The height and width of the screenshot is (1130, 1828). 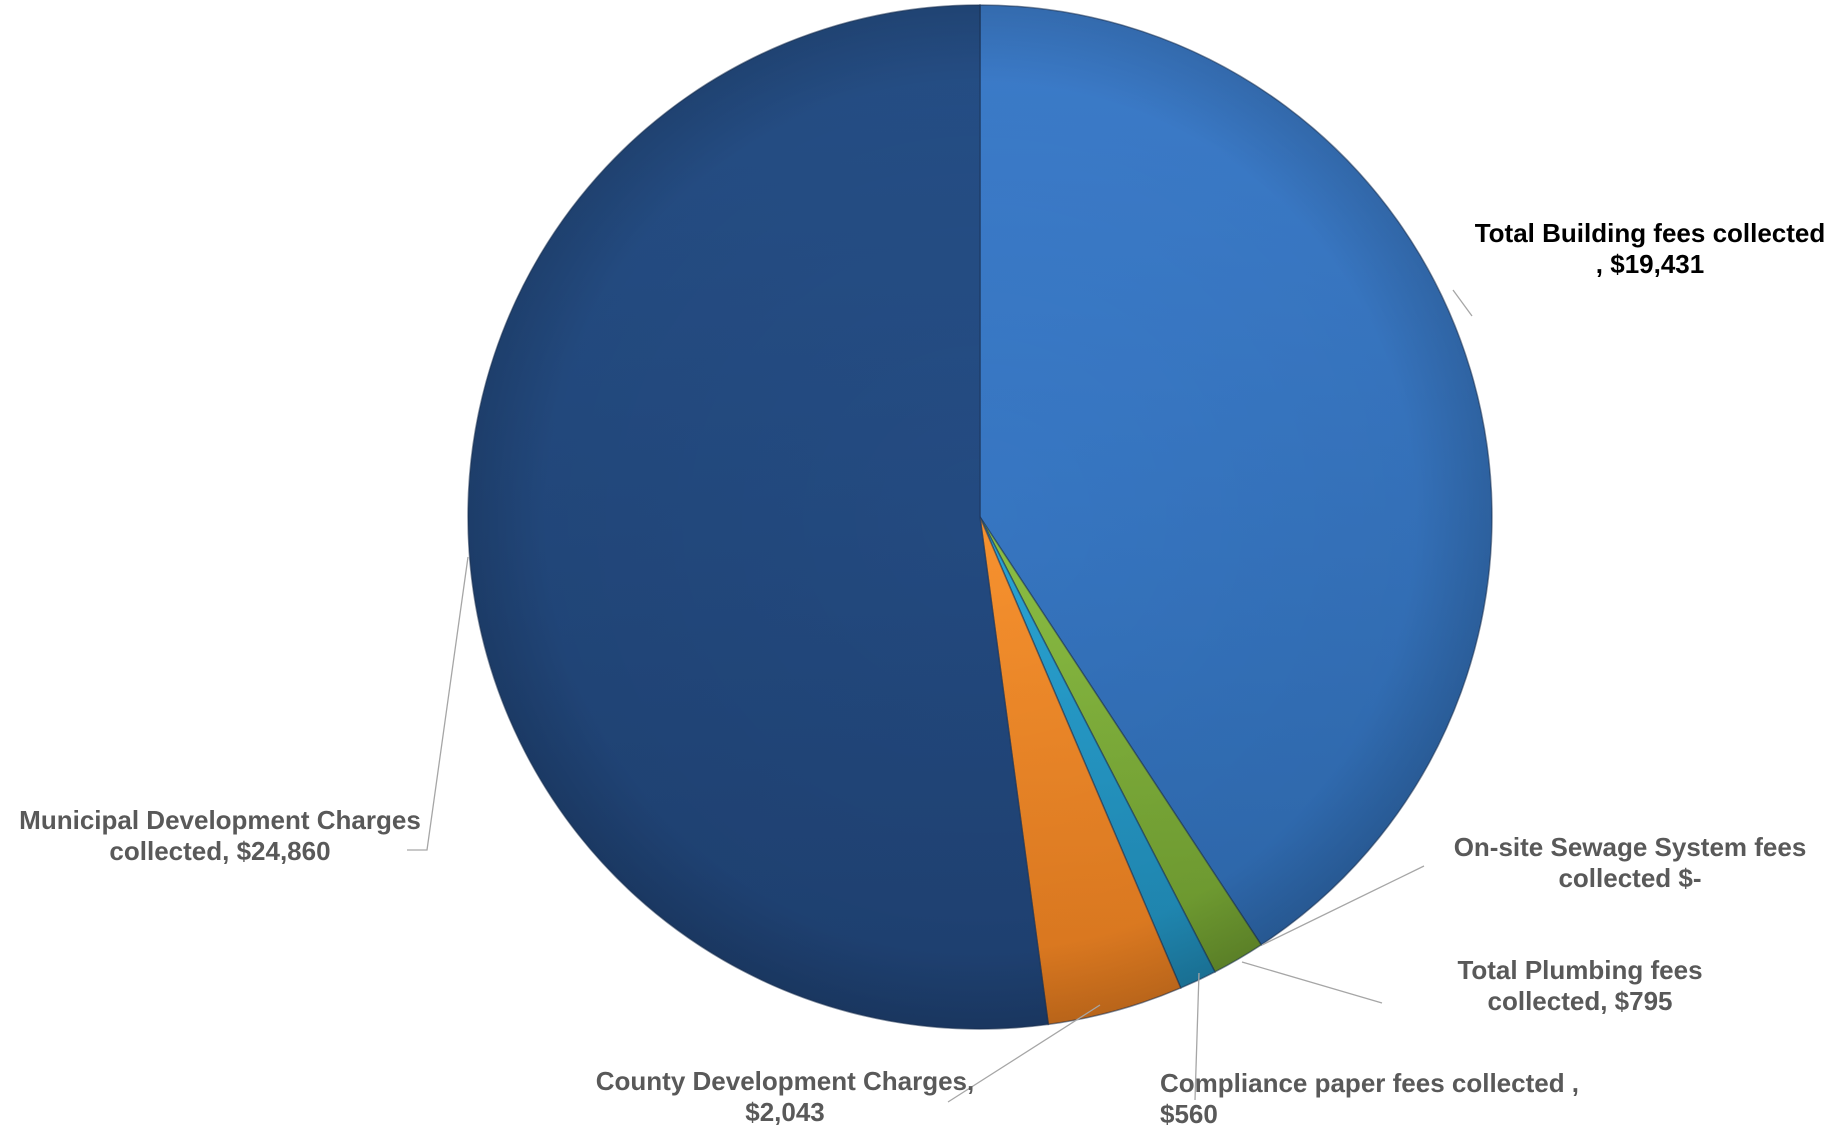 What do you see at coordinates (220, 851) in the screenshot?
I see `data-label-line: collected, $24,860` at bounding box center [220, 851].